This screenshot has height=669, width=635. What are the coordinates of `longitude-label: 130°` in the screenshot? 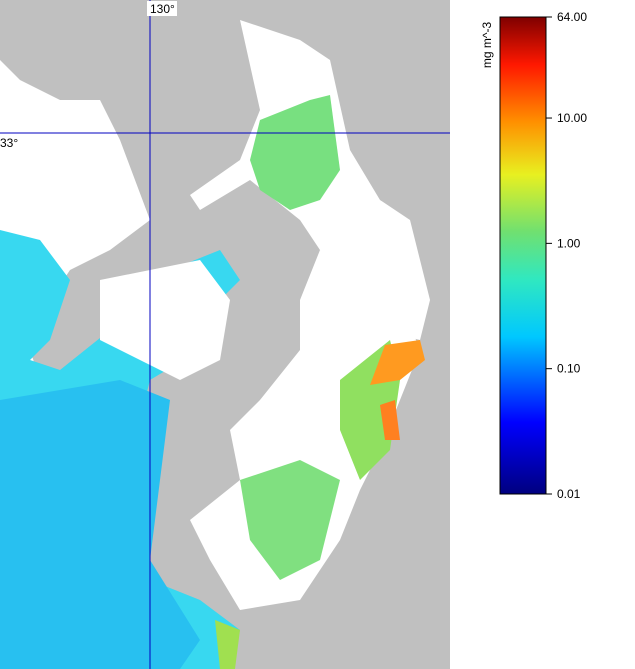 It's located at (162, 9).